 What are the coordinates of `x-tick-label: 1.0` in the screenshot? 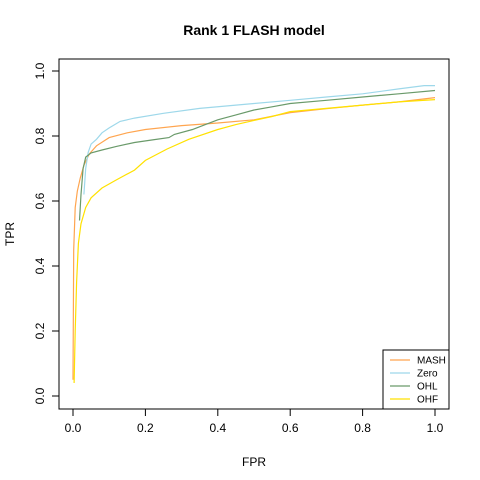 It's located at (435, 428).